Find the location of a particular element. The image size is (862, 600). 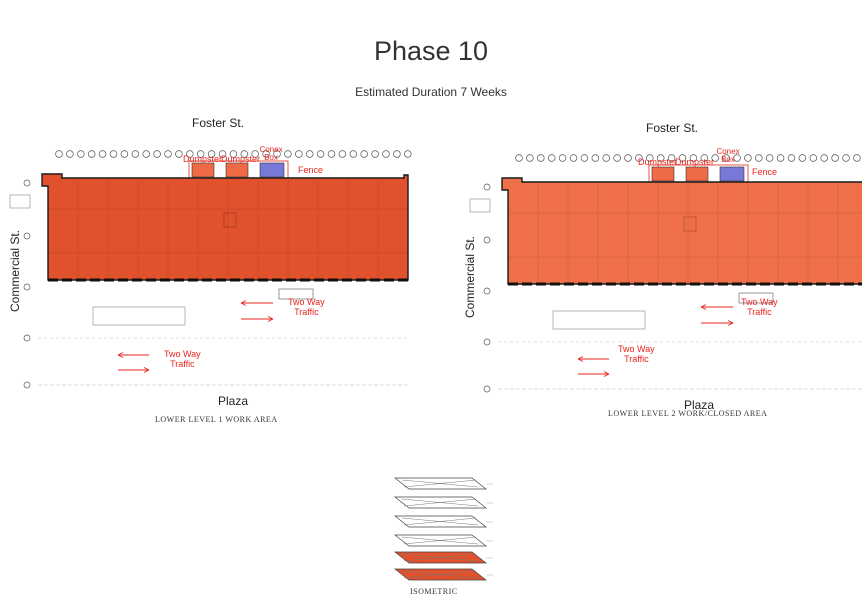

street-label-commercial-left: Commercial St. is located at coordinates (15, 270).